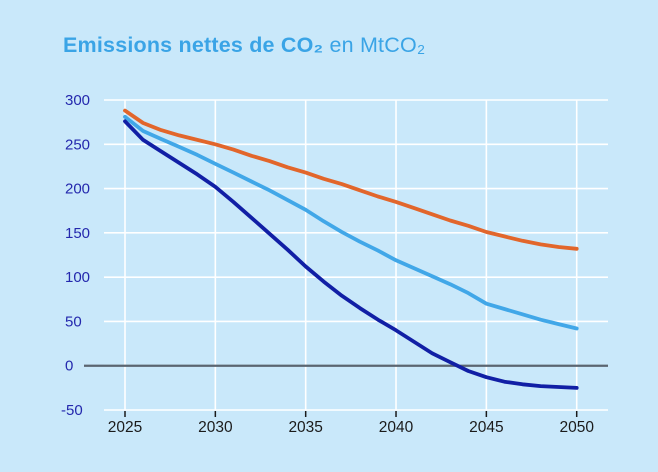  What do you see at coordinates (486, 427) in the screenshot?
I see `x-tick-label: 2045` at bounding box center [486, 427].